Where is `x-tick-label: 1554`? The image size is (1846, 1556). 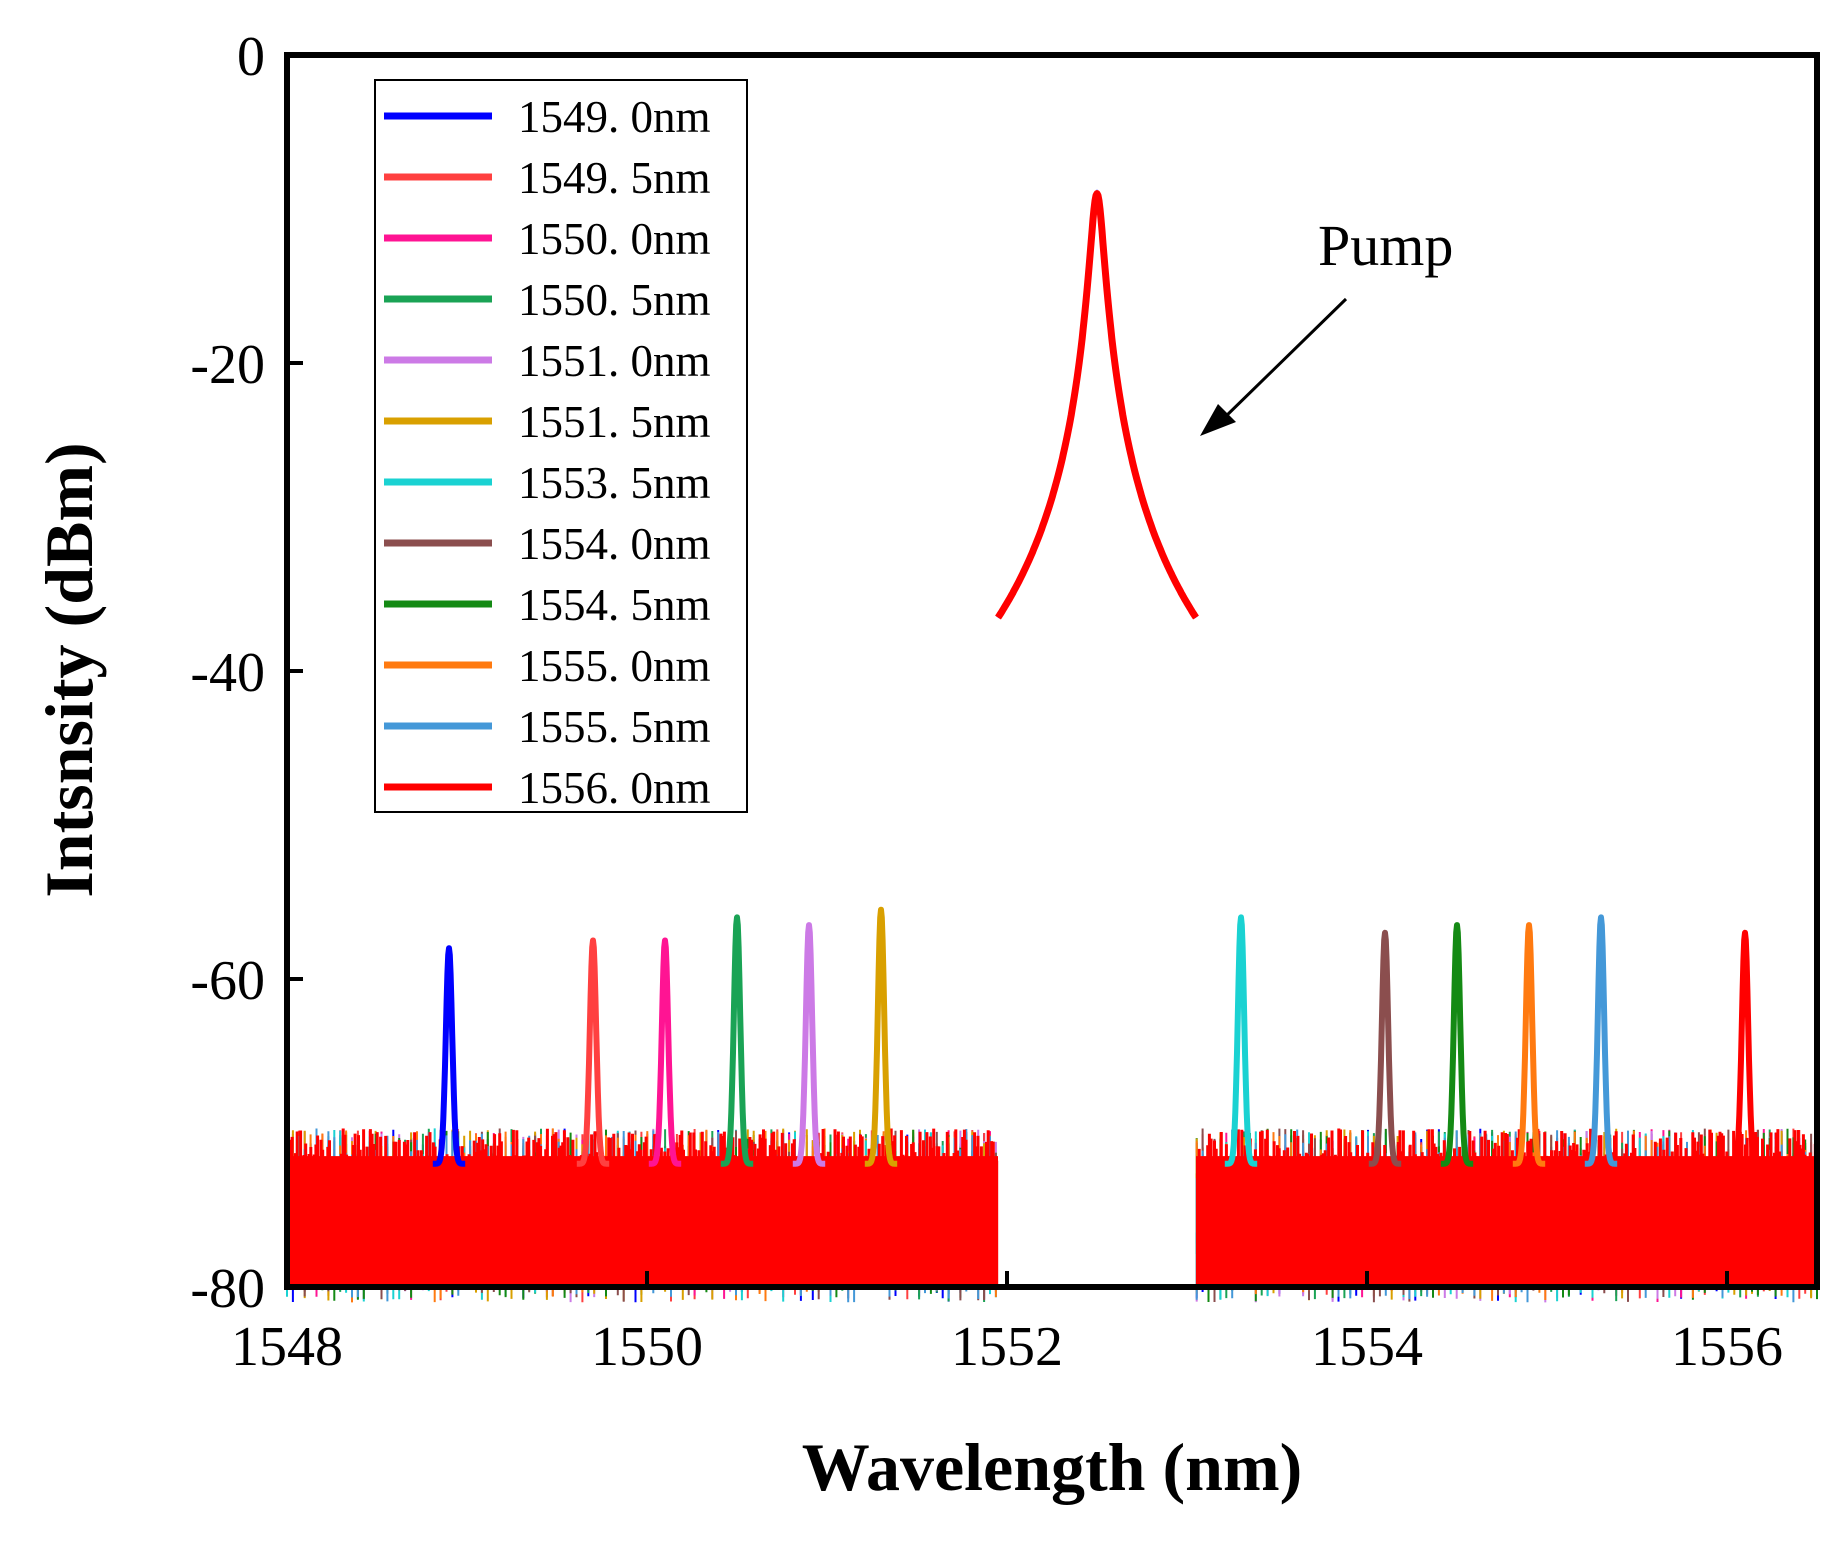
x-tick-label: 1554 is located at coordinates (1367, 1347).